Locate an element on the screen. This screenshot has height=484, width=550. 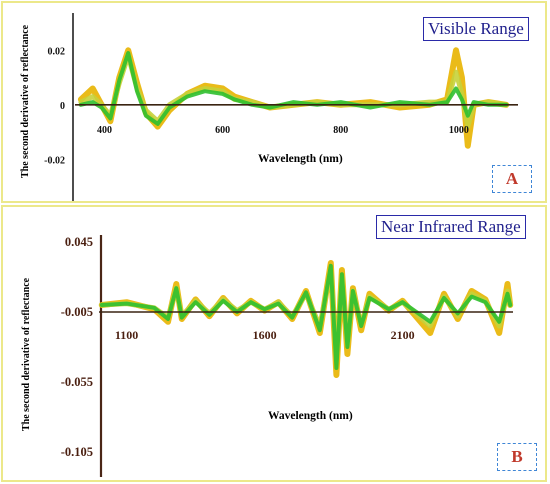
chart-a-xtick-label: 800 is located at coordinates (340, 130).